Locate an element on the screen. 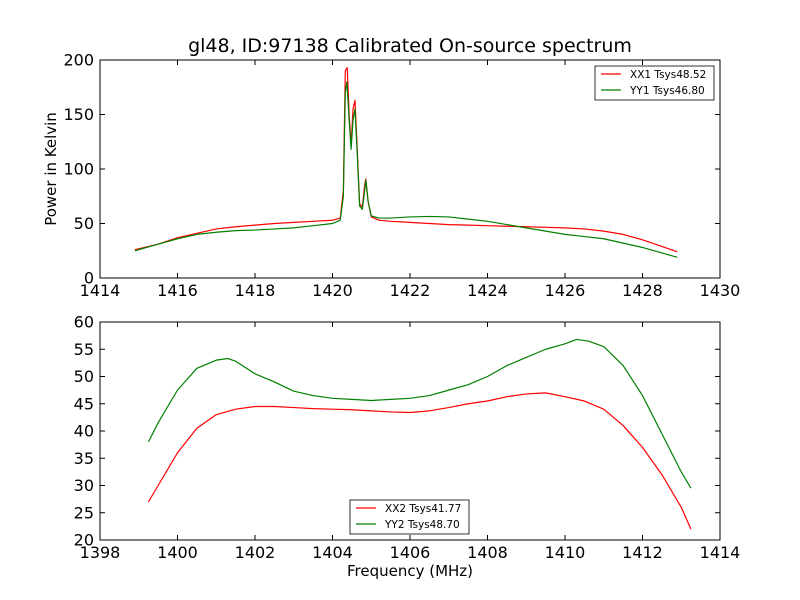 The width and height of the screenshot is (800, 600). bottom-ytick-label: 20 is located at coordinates (84, 540).